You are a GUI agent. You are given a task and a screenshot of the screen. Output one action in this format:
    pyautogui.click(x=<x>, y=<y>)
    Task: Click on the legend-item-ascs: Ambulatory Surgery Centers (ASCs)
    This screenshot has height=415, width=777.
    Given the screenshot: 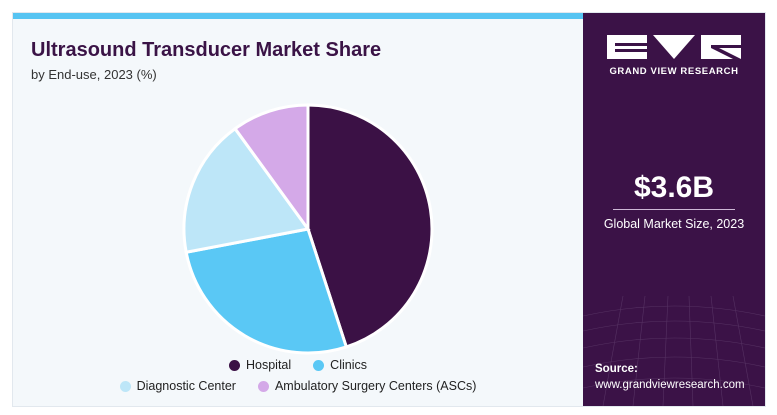 What is the action you would take?
    pyautogui.click(x=367, y=386)
    